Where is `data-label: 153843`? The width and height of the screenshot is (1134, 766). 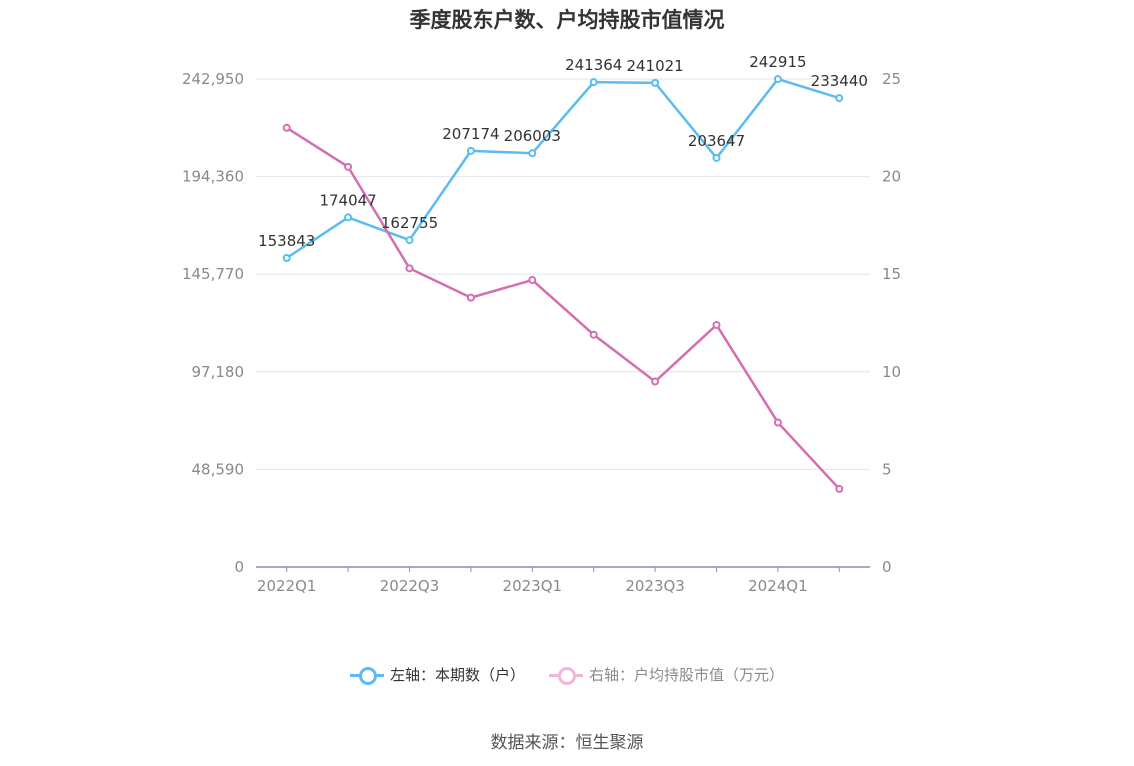 data-label: 153843 is located at coordinates (286, 241).